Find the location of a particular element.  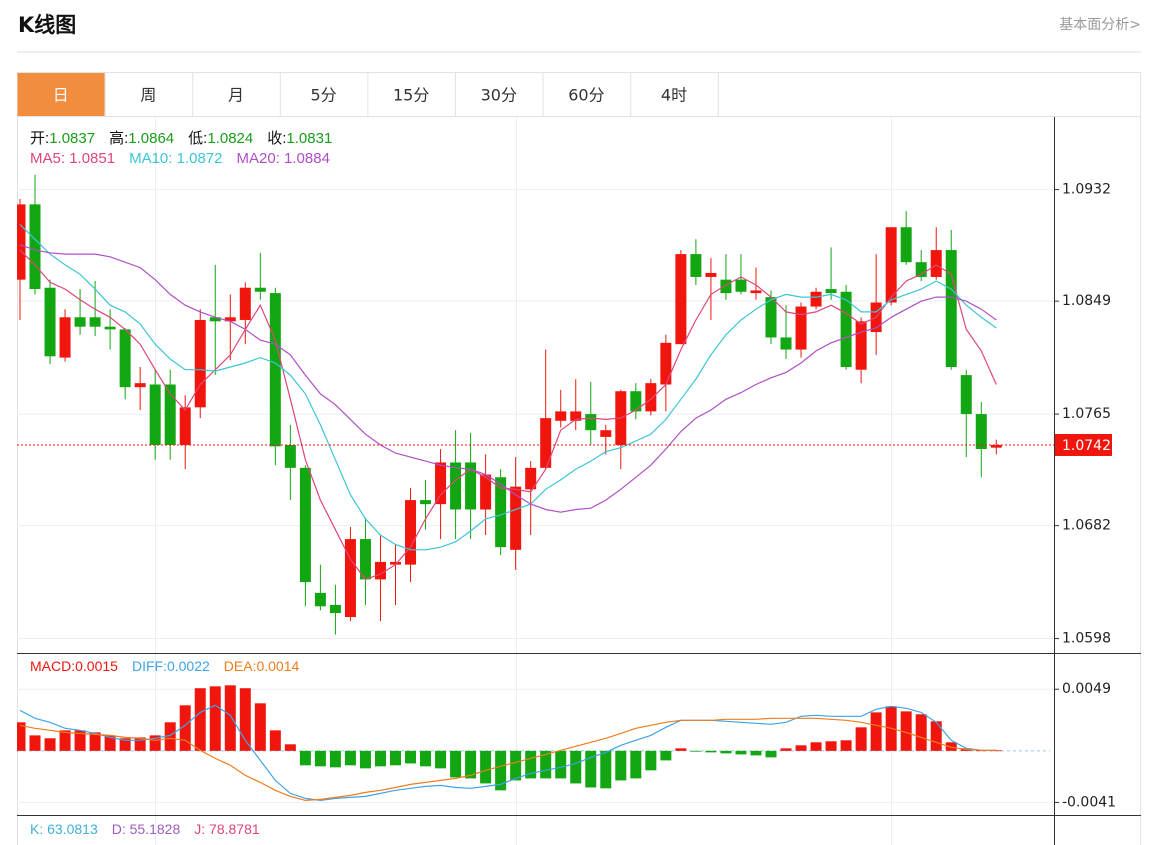

info-value: 1.0831 is located at coordinates (309, 138).